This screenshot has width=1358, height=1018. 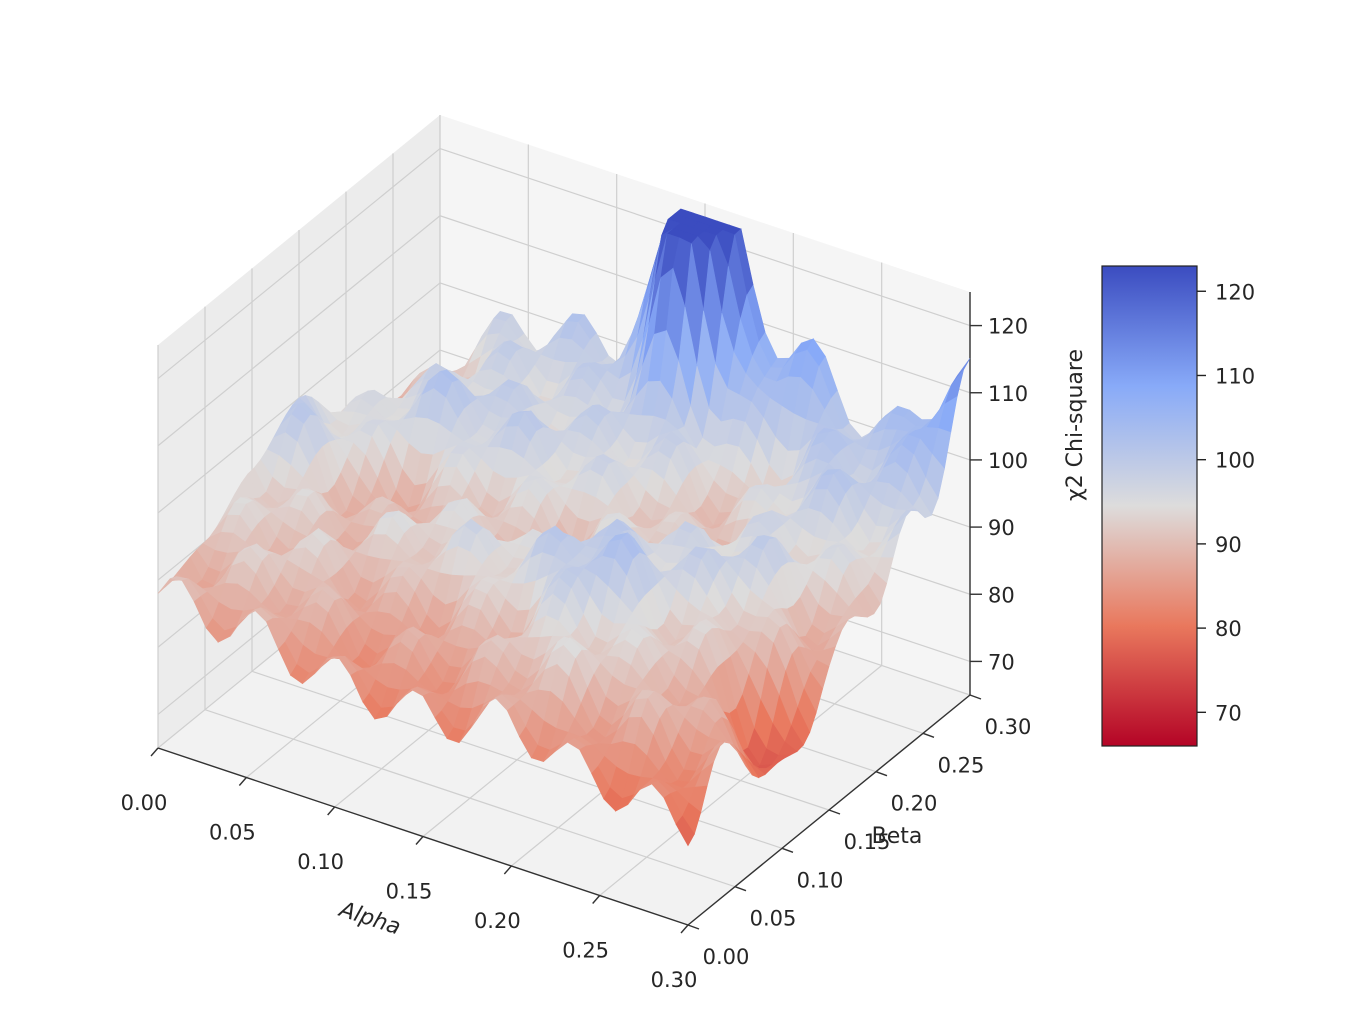 What do you see at coordinates (1008, 394) in the screenshot?
I see `z-tick-label: 110` at bounding box center [1008, 394].